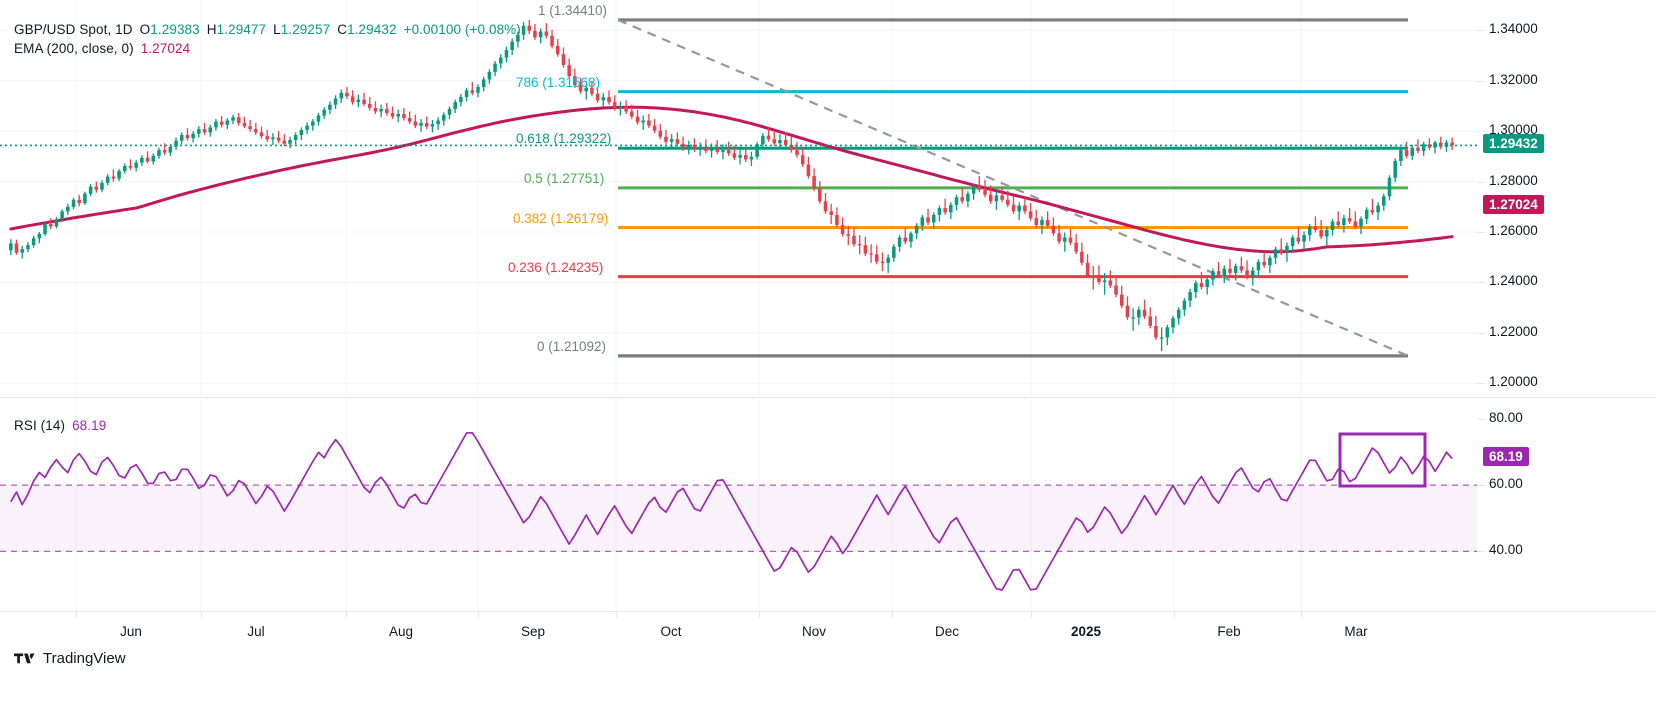  I want to click on tradingview-logo-icon, so click(24, 658).